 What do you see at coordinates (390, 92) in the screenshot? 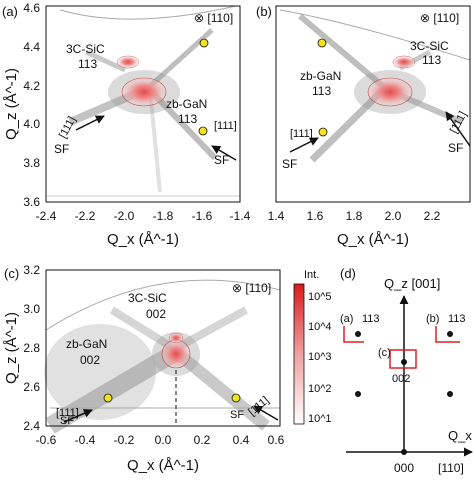
I see `peak-gan-b` at bounding box center [390, 92].